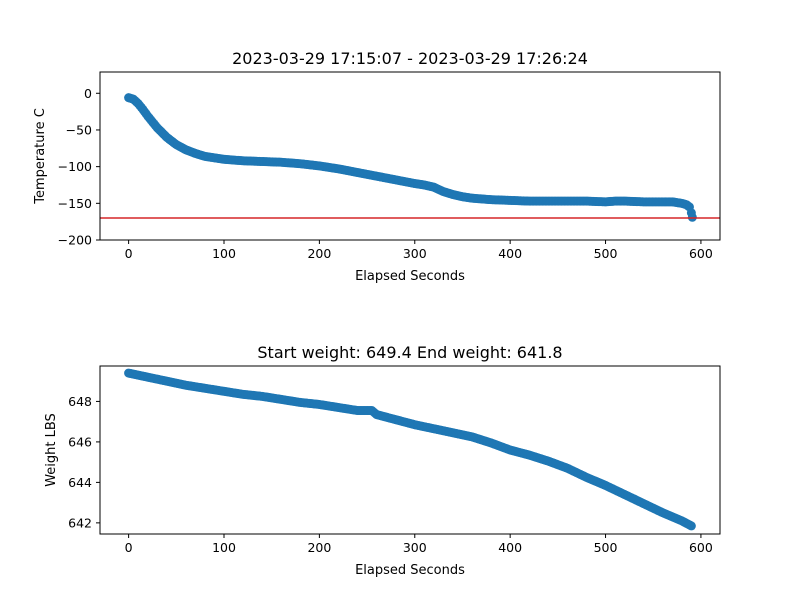 The image size is (800, 600). What do you see at coordinates (75, 166) in the screenshot?
I see `y-tick-label: −100` at bounding box center [75, 166].